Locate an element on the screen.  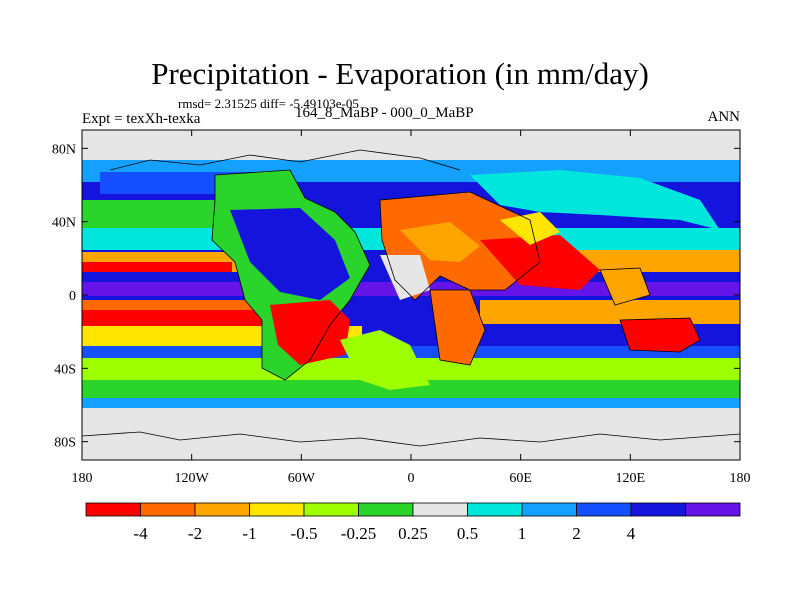
colorbar-label: 2 is located at coordinates (576, 533).